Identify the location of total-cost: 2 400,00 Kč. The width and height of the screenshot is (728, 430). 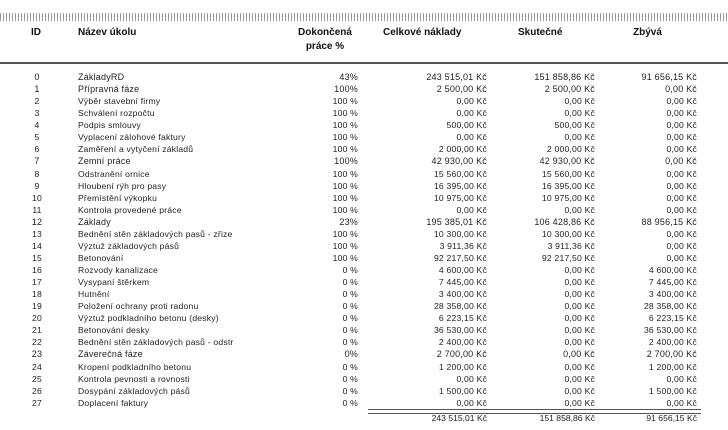
(462, 342).